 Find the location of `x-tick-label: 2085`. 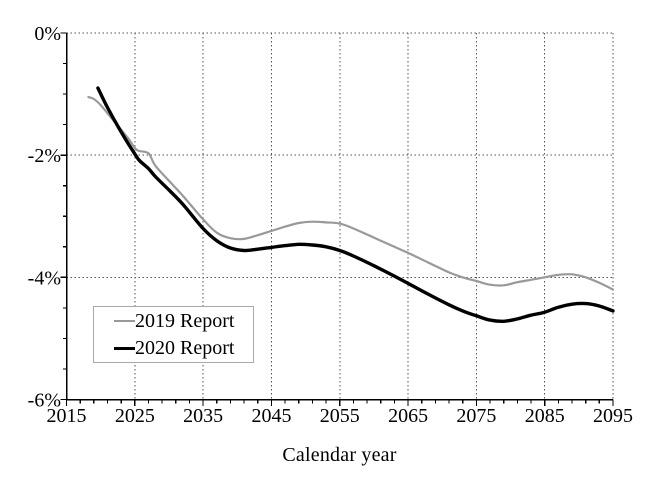

x-tick-label: 2085 is located at coordinates (545, 416).